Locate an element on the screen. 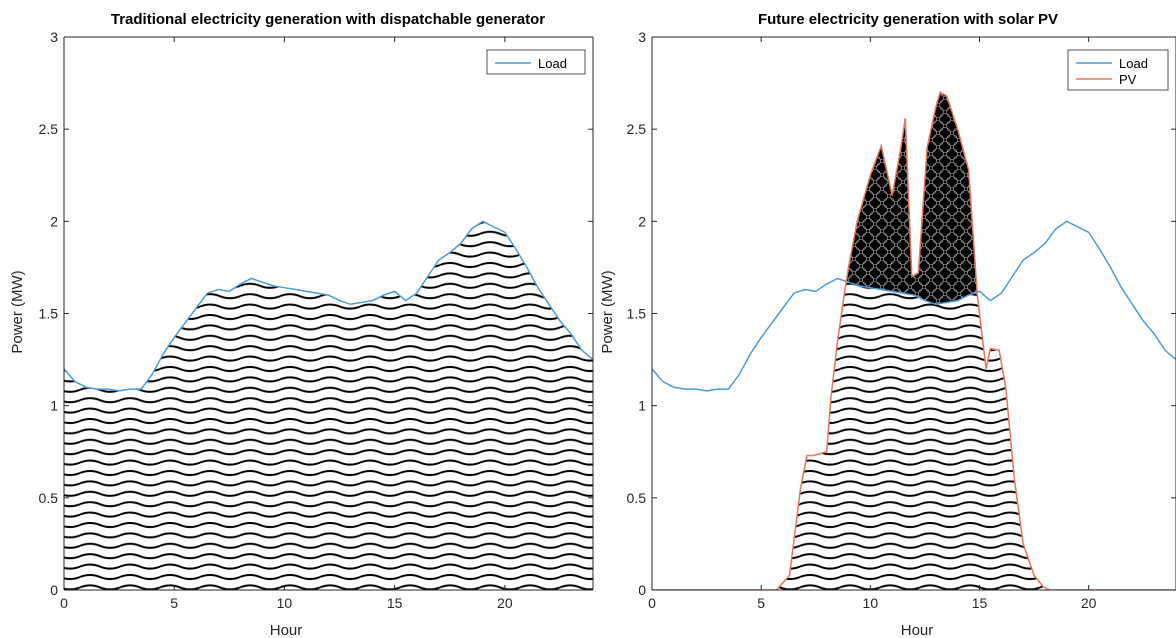  left-x-tick-label: 5 is located at coordinates (174, 603).